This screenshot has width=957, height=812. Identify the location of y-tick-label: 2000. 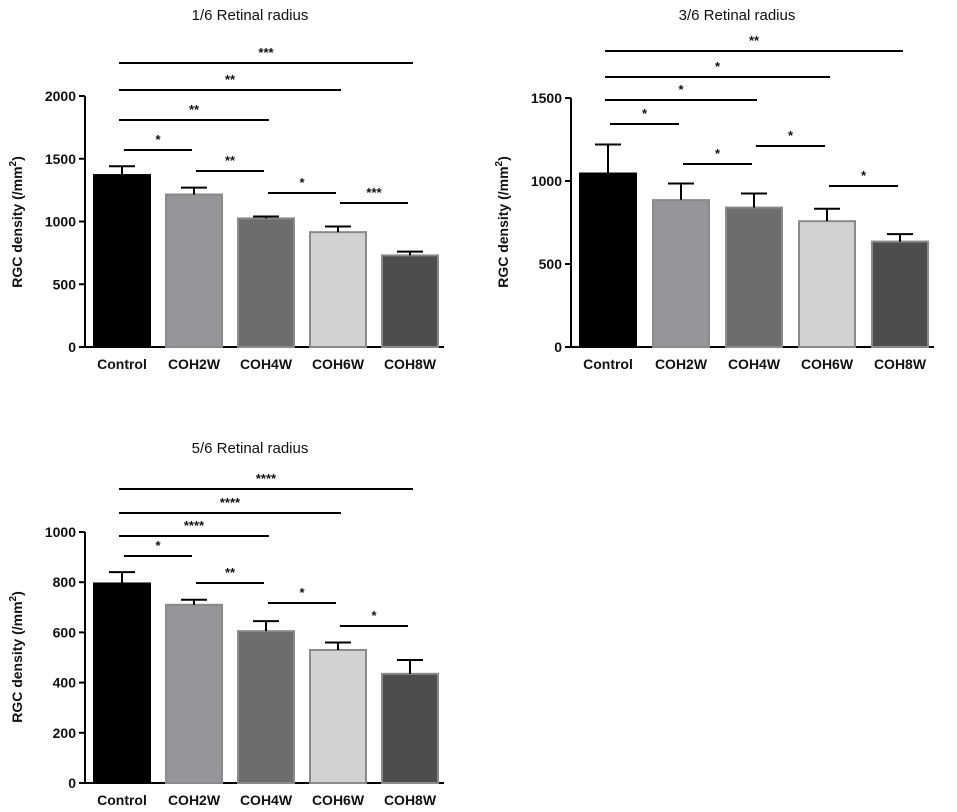
(60, 96).